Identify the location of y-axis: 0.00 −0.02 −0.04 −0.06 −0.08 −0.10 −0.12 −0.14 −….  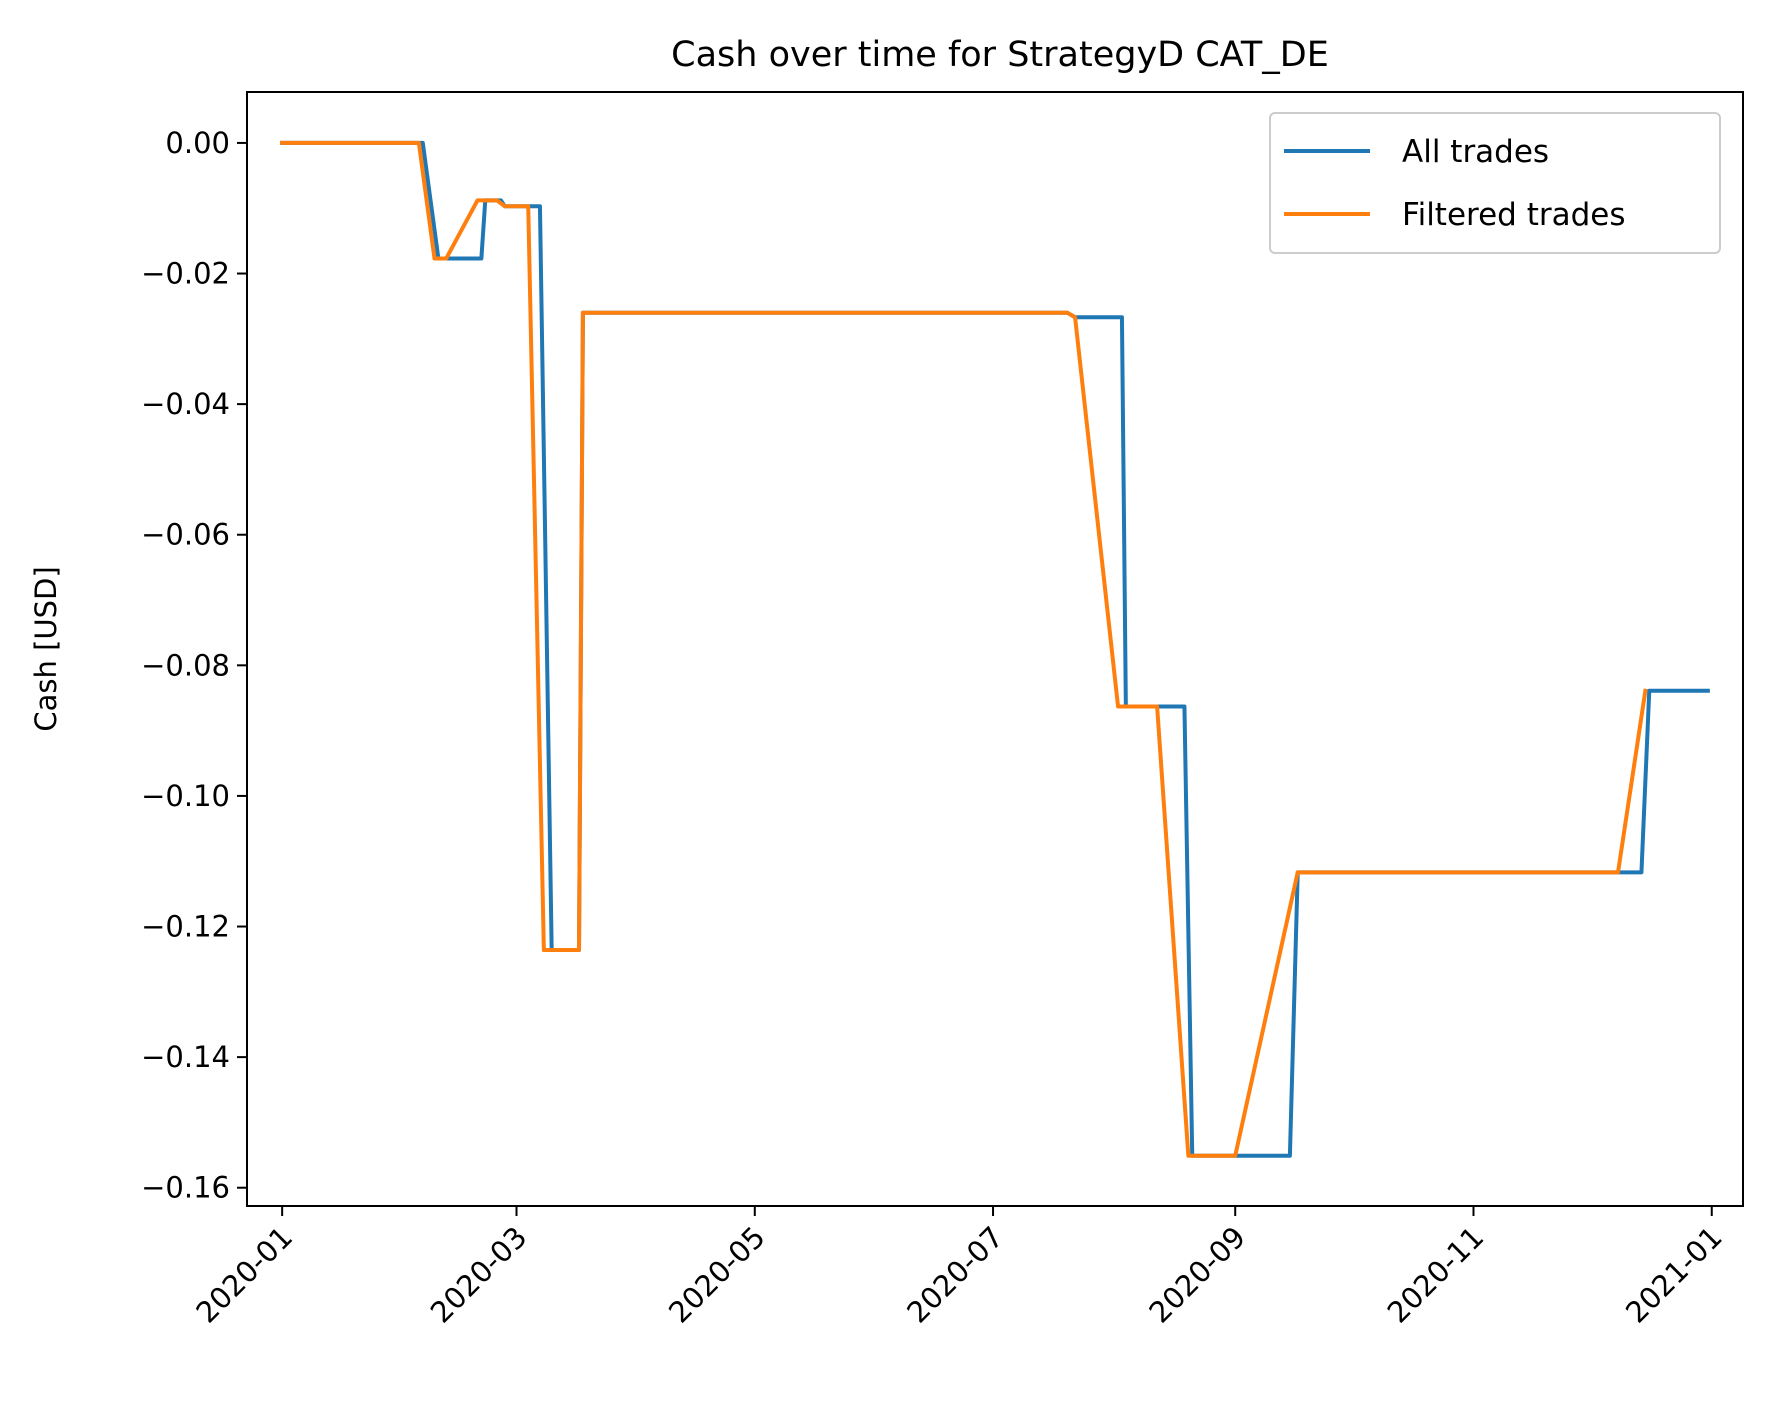
(194, 665).